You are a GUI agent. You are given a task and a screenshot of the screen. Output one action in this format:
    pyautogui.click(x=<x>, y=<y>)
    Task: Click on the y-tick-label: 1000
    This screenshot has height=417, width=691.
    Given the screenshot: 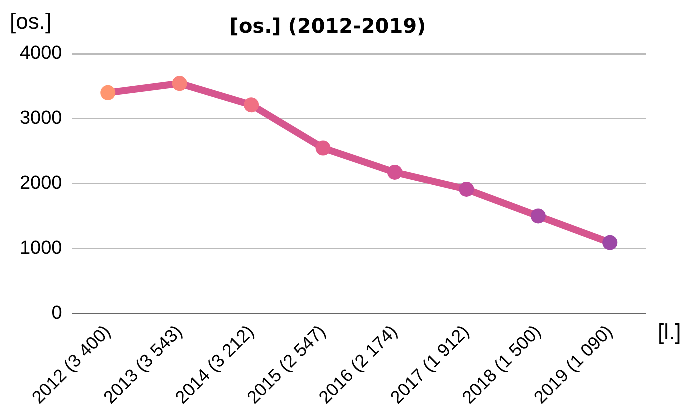 What is the action you would take?
    pyautogui.click(x=41, y=248)
    